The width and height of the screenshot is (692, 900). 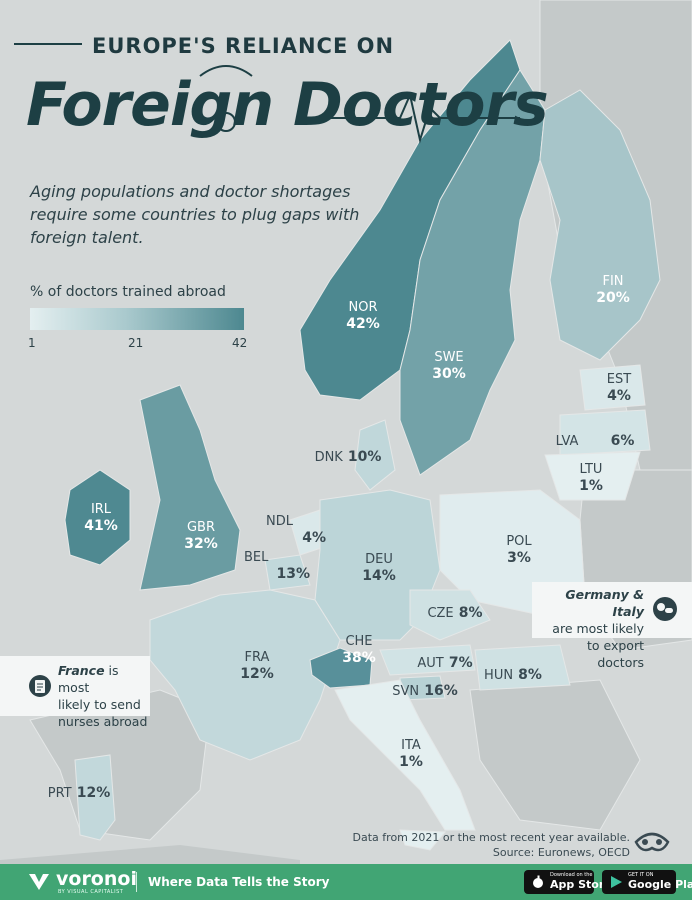 What do you see at coordinates (81, 670) in the screenshot?
I see `callout-bold: France` at bounding box center [81, 670].